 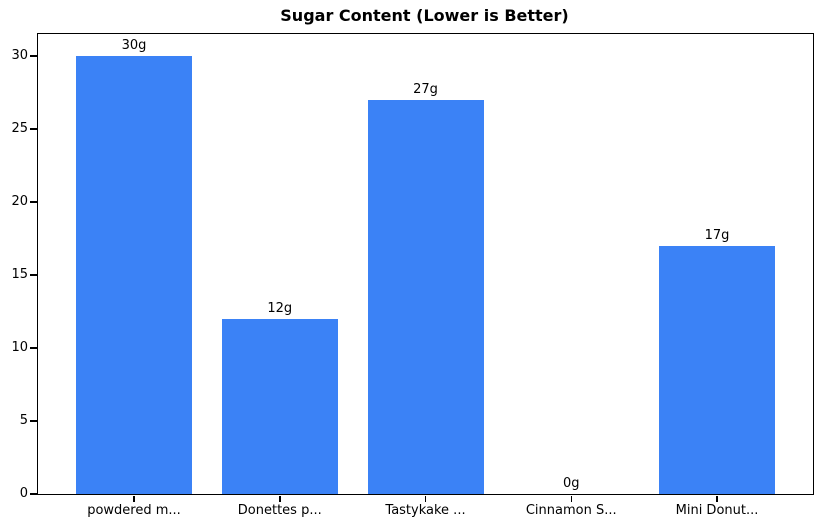 What do you see at coordinates (23, 420) in the screenshot?
I see `y-axis-tick-label: 5` at bounding box center [23, 420].